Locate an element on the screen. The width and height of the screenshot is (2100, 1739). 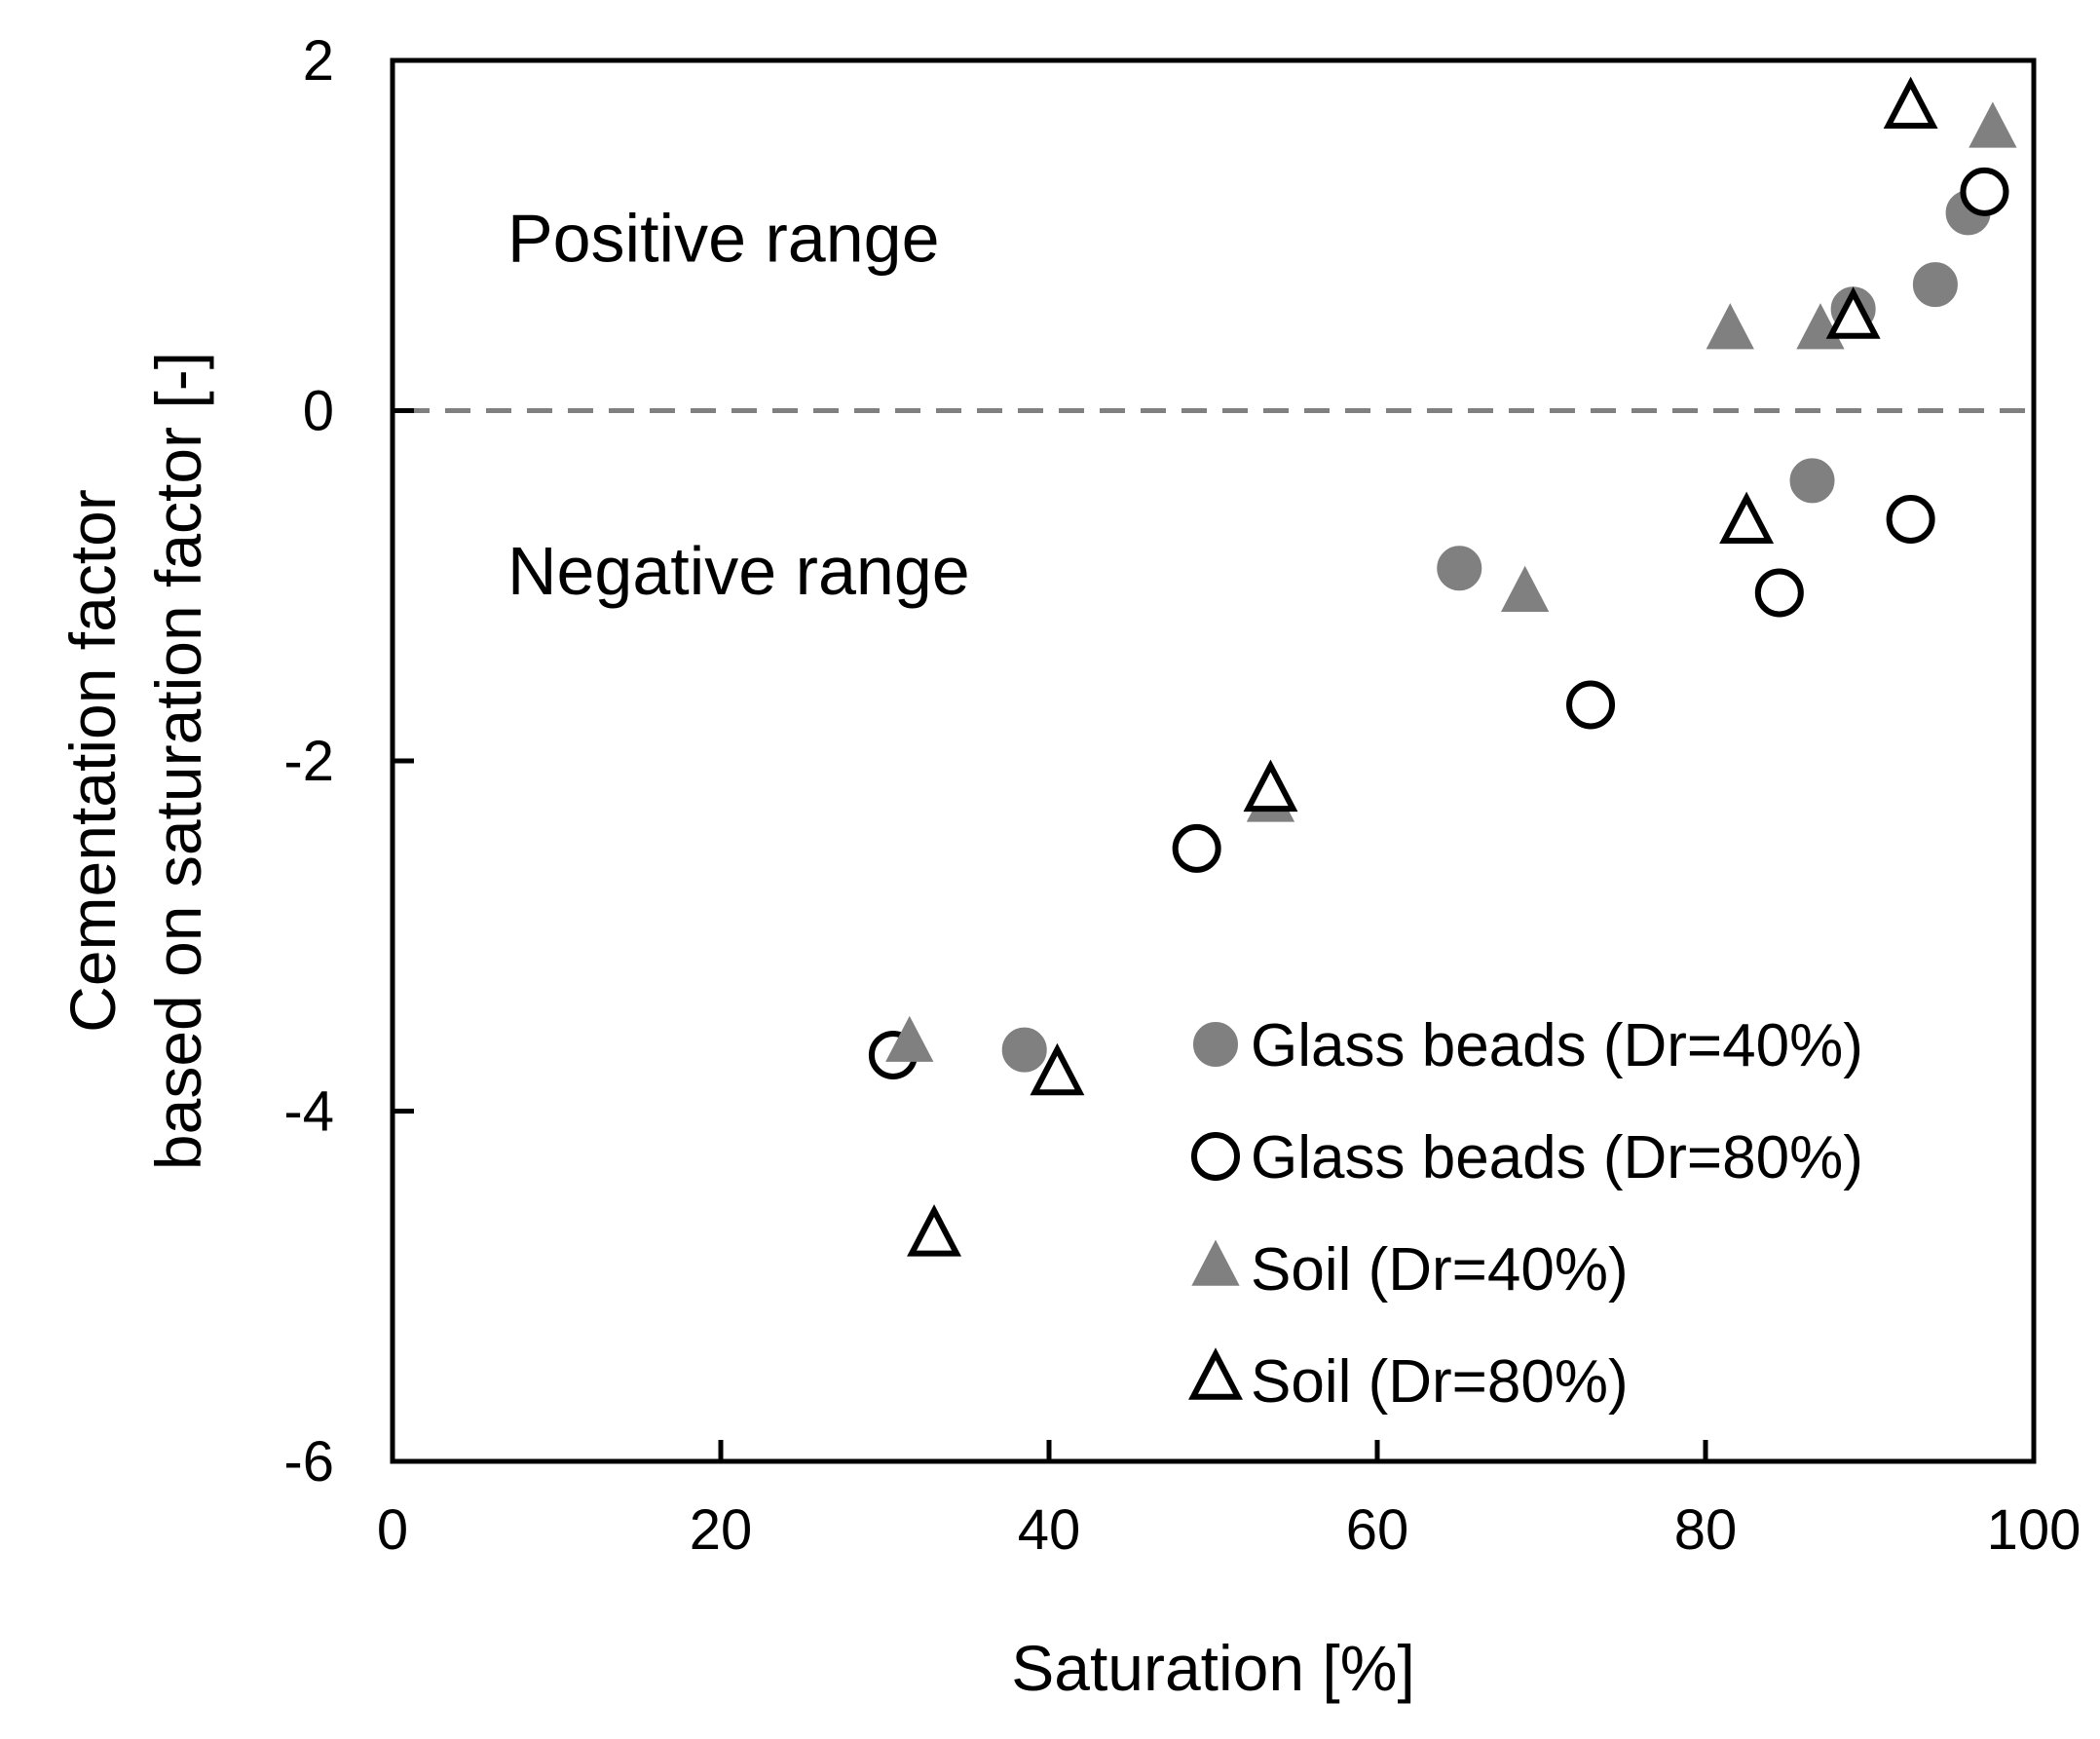
y-axis-title-line-1: Cementation factor is located at coordinates (92, 761).